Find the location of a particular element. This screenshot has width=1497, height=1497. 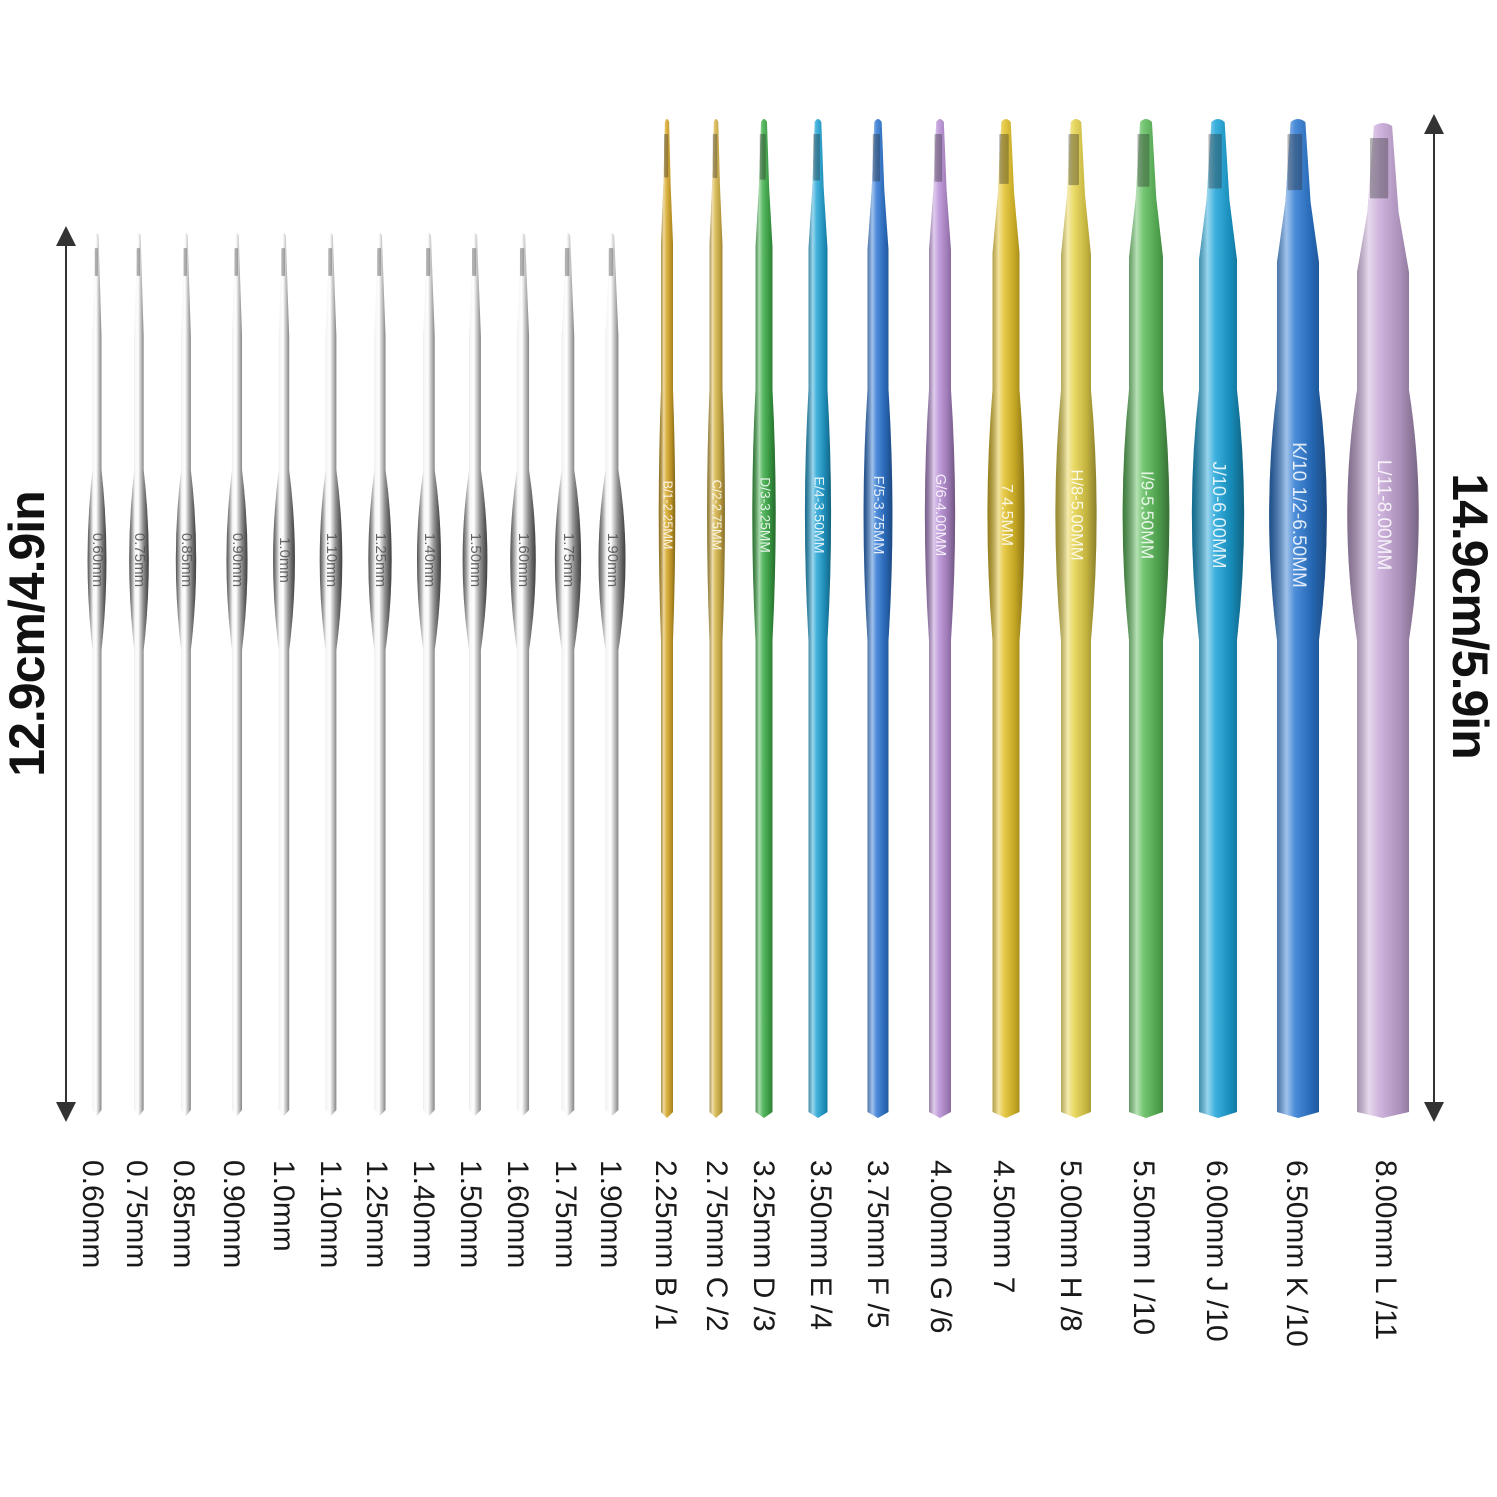

hook-engraving: F/5-3.75MM is located at coordinates (878, 515).